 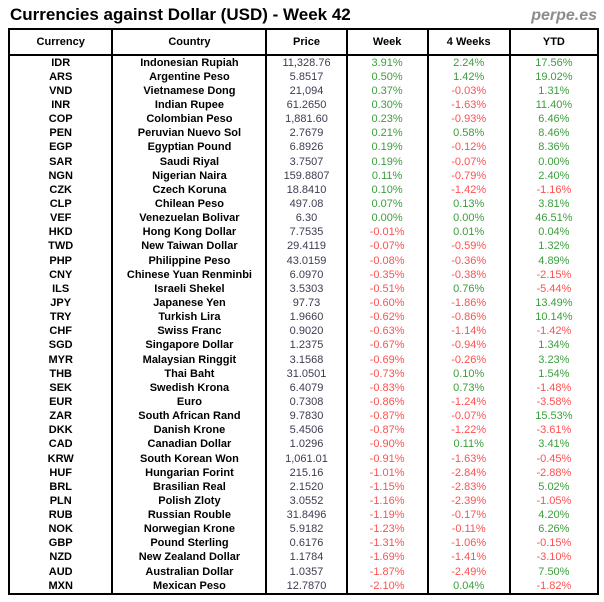 What do you see at coordinates (61, 274) in the screenshot?
I see `currency-code-cell: CNY` at bounding box center [61, 274].